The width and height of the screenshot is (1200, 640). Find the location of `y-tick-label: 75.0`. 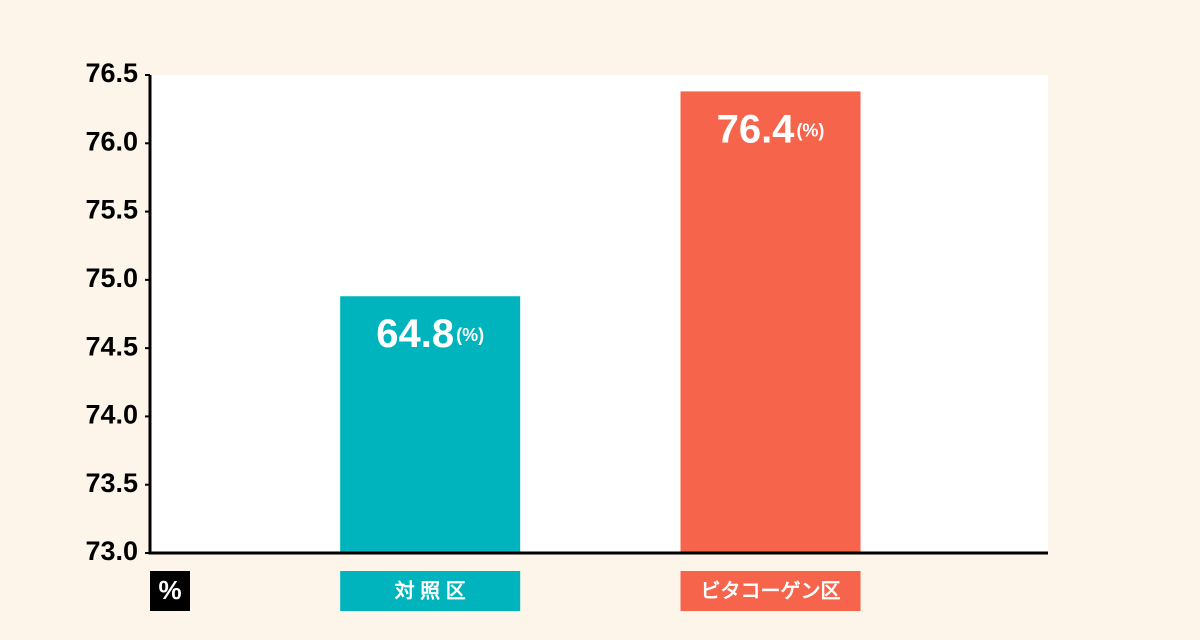

y-tick-label: 75.0 is located at coordinates (111, 278).